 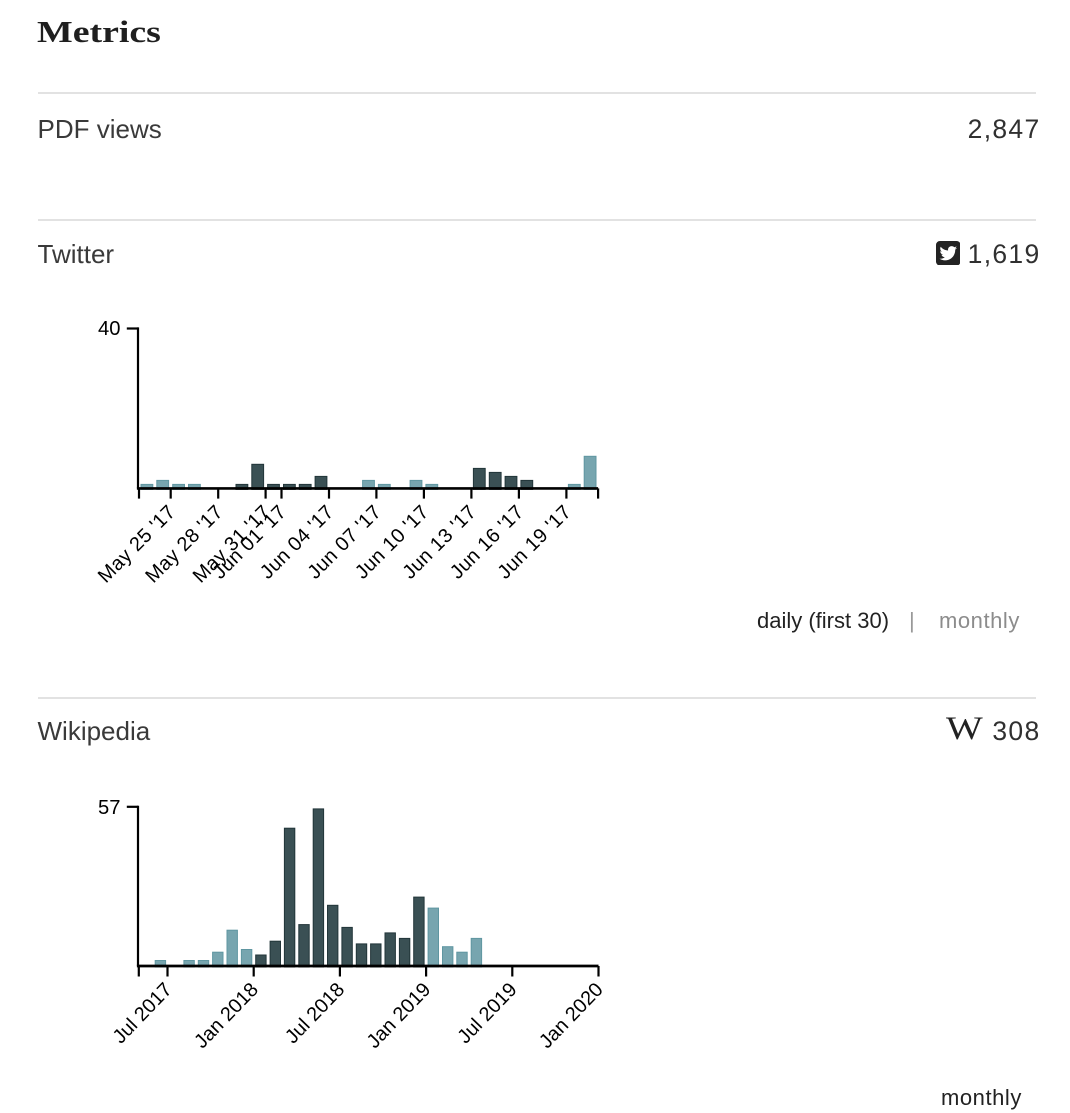 What do you see at coordinates (109, 329) in the screenshot?
I see `svg-text: 40` at bounding box center [109, 329].